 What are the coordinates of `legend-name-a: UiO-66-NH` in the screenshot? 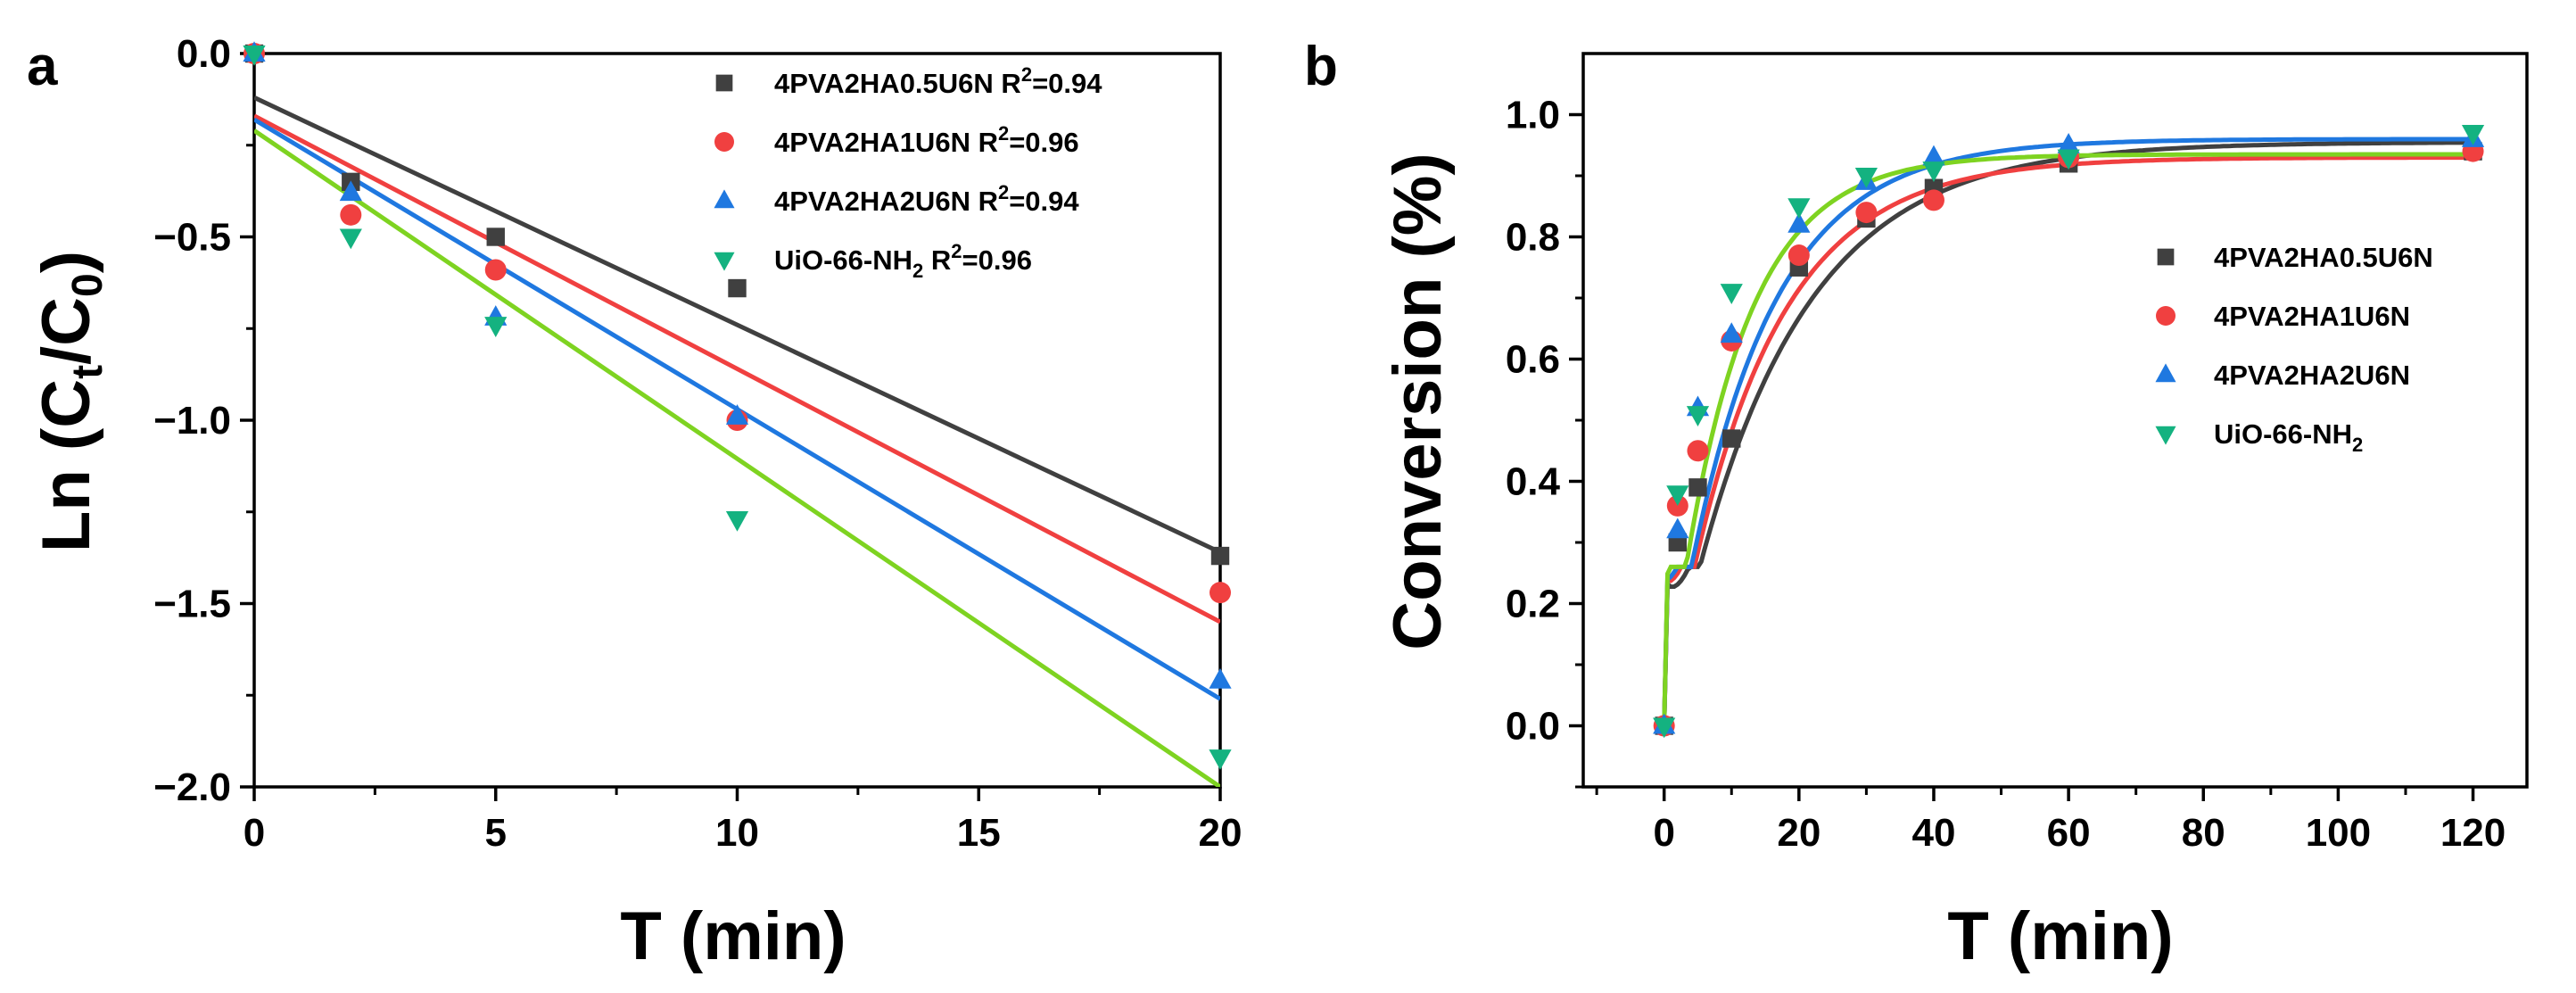 It's located at (843, 260).